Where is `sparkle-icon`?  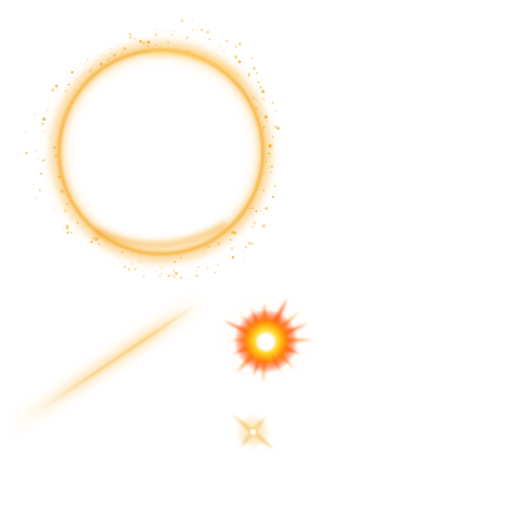
sparkle-icon is located at coordinates (253, 432).